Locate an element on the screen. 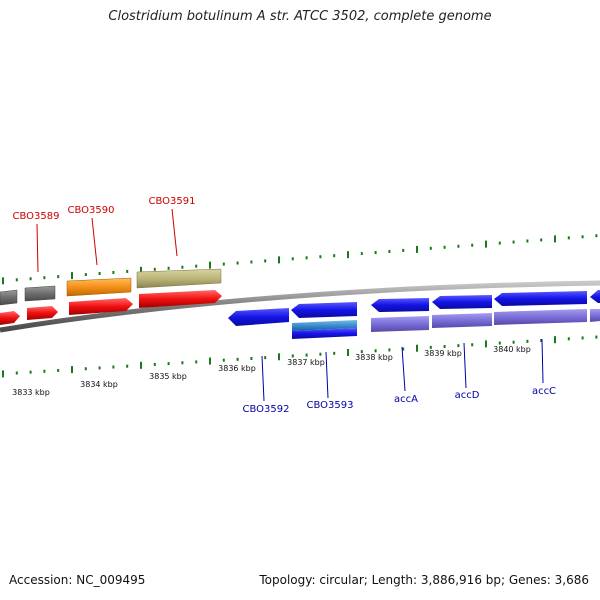  forward-strand-features is located at coordinates (111, 296).